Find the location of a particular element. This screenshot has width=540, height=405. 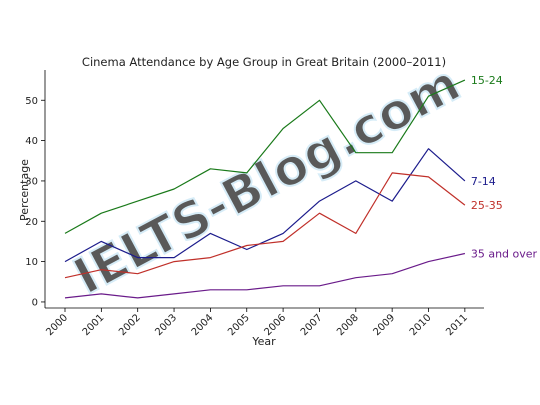

series-label: 25-35 is located at coordinates (487, 205).